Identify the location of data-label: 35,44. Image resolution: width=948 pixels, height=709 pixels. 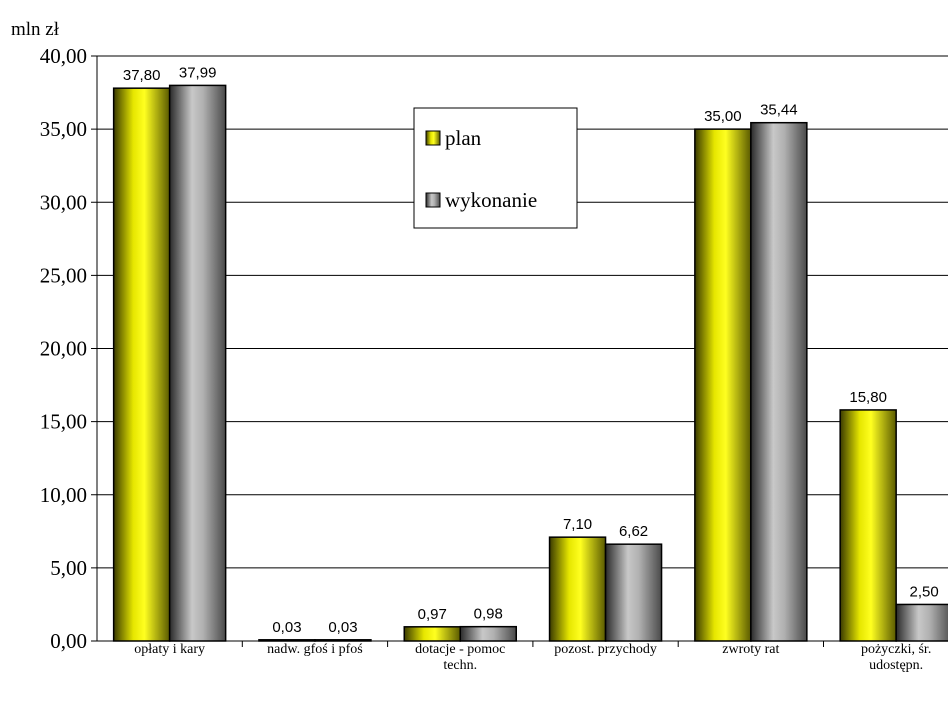
(779, 110).